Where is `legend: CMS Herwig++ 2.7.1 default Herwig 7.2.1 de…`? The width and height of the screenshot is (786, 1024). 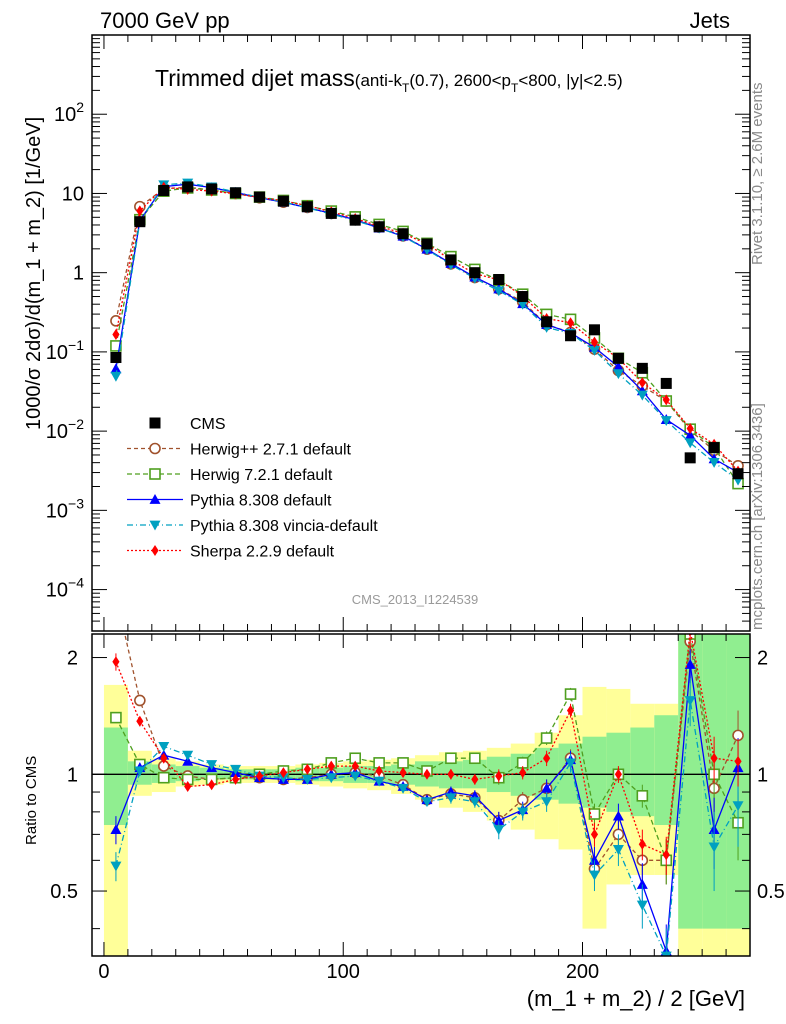 legend: CMS Herwig++ 2.7.1 default Herwig 7.2.1 de… is located at coordinates (252, 488).